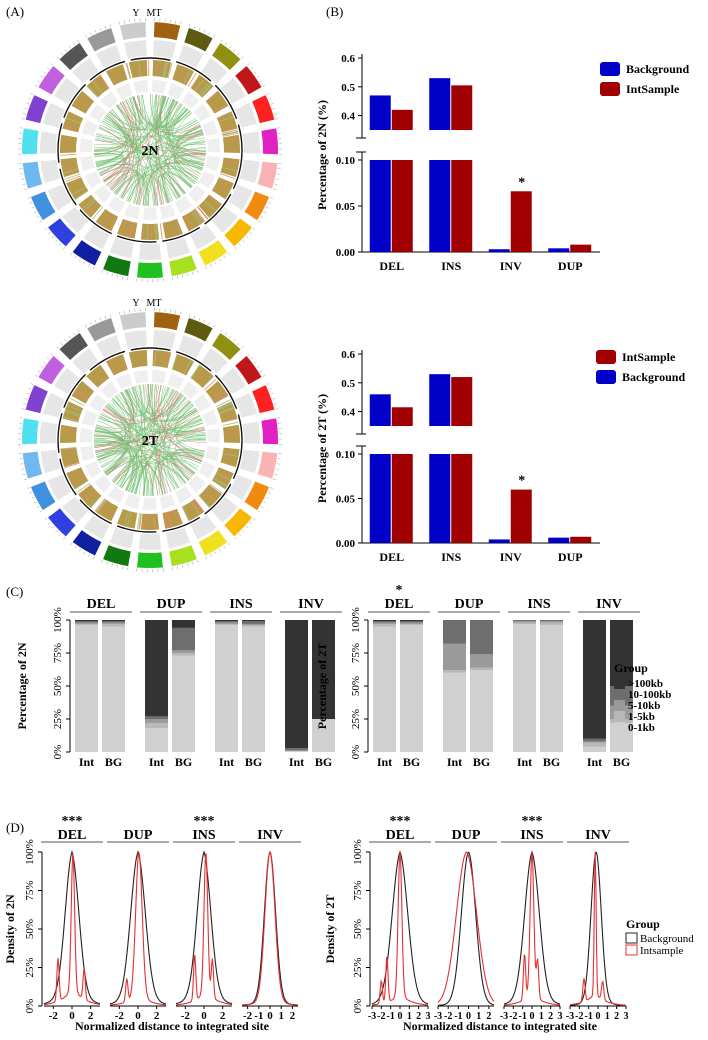  I want to click on x-tick-label: 1, so click(541, 1016).